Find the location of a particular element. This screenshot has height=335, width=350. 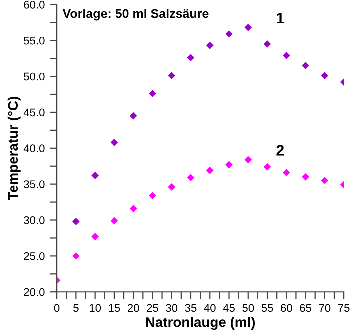

x-tick-label: 35 is located at coordinates (191, 308).